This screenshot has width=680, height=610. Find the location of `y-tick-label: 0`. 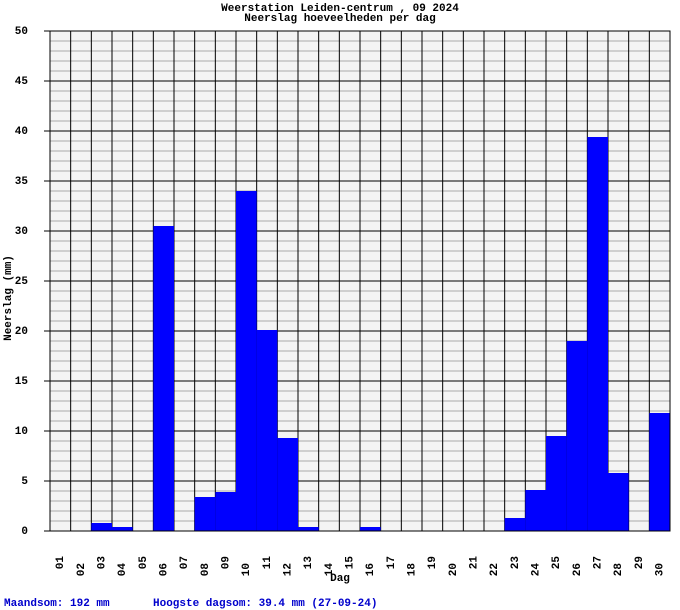

y-tick-label: 0 is located at coordinates (24, 532).